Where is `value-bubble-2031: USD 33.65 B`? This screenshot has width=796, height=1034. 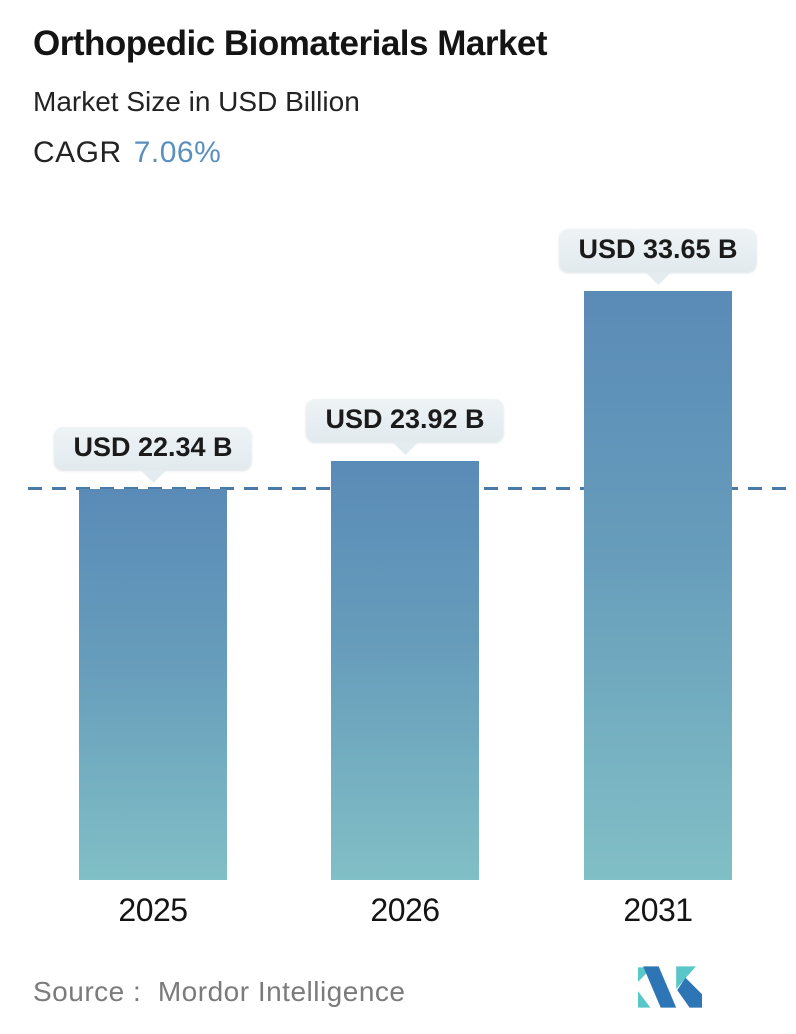 value-bubble-2031: USD 33.65 B is located at coordinates (658, 257).